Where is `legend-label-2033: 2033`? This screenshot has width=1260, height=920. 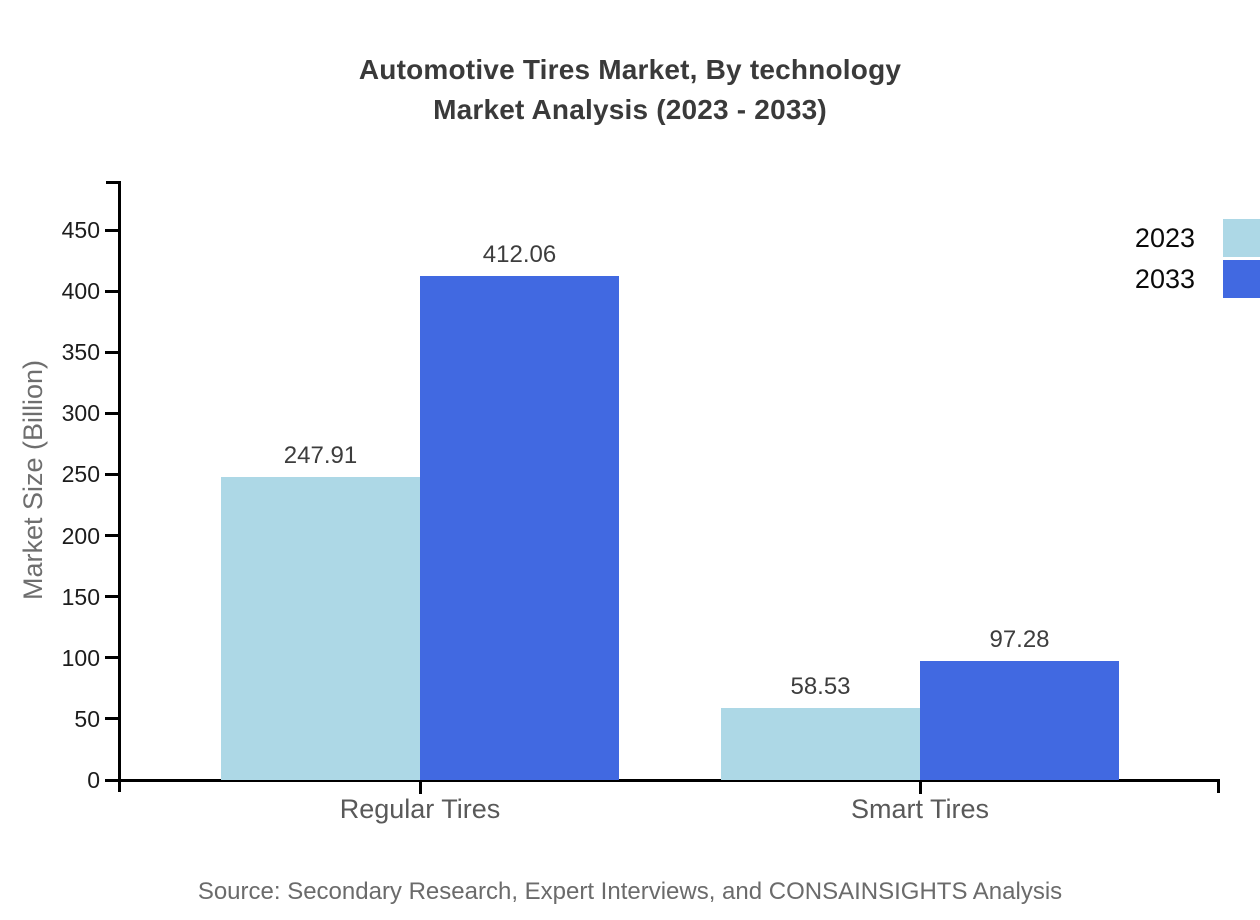 legend-label-2033: 2033 is located at coordinates (1164, 279).